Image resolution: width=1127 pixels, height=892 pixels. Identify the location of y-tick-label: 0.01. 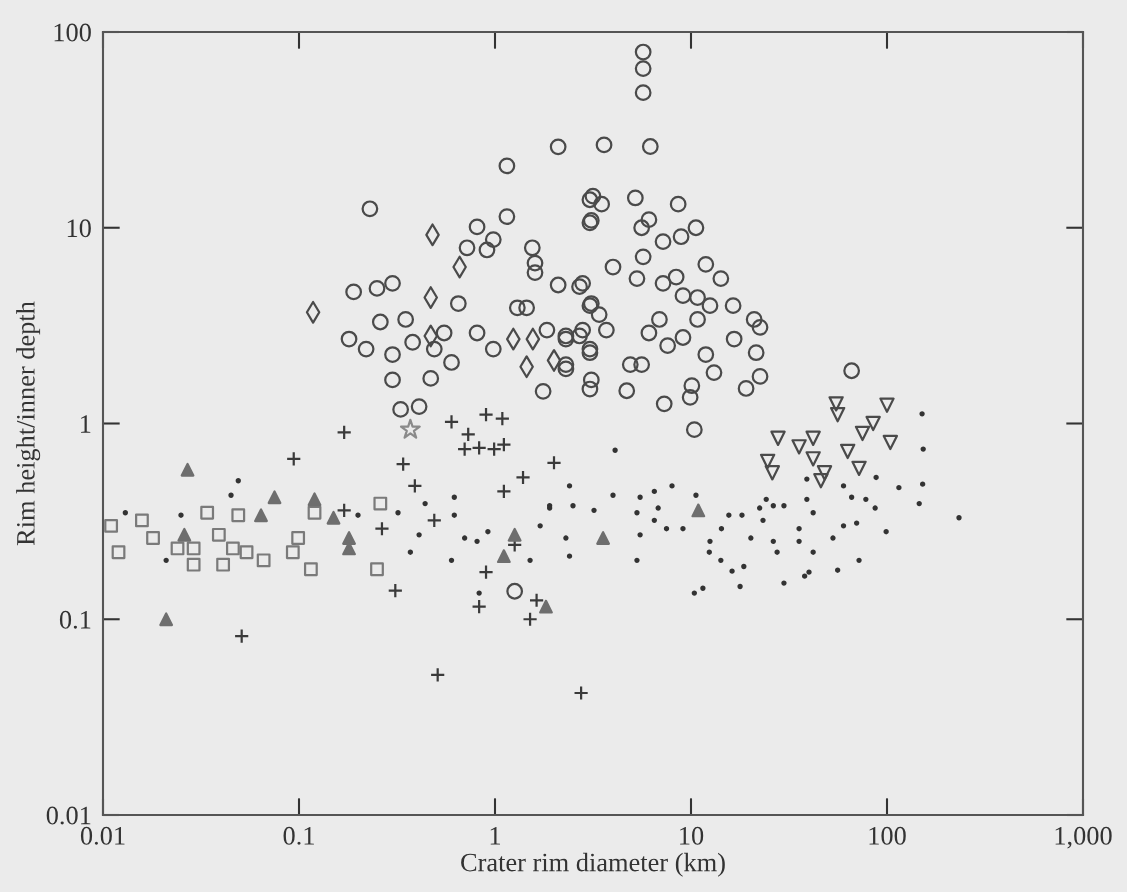
(68, 815).